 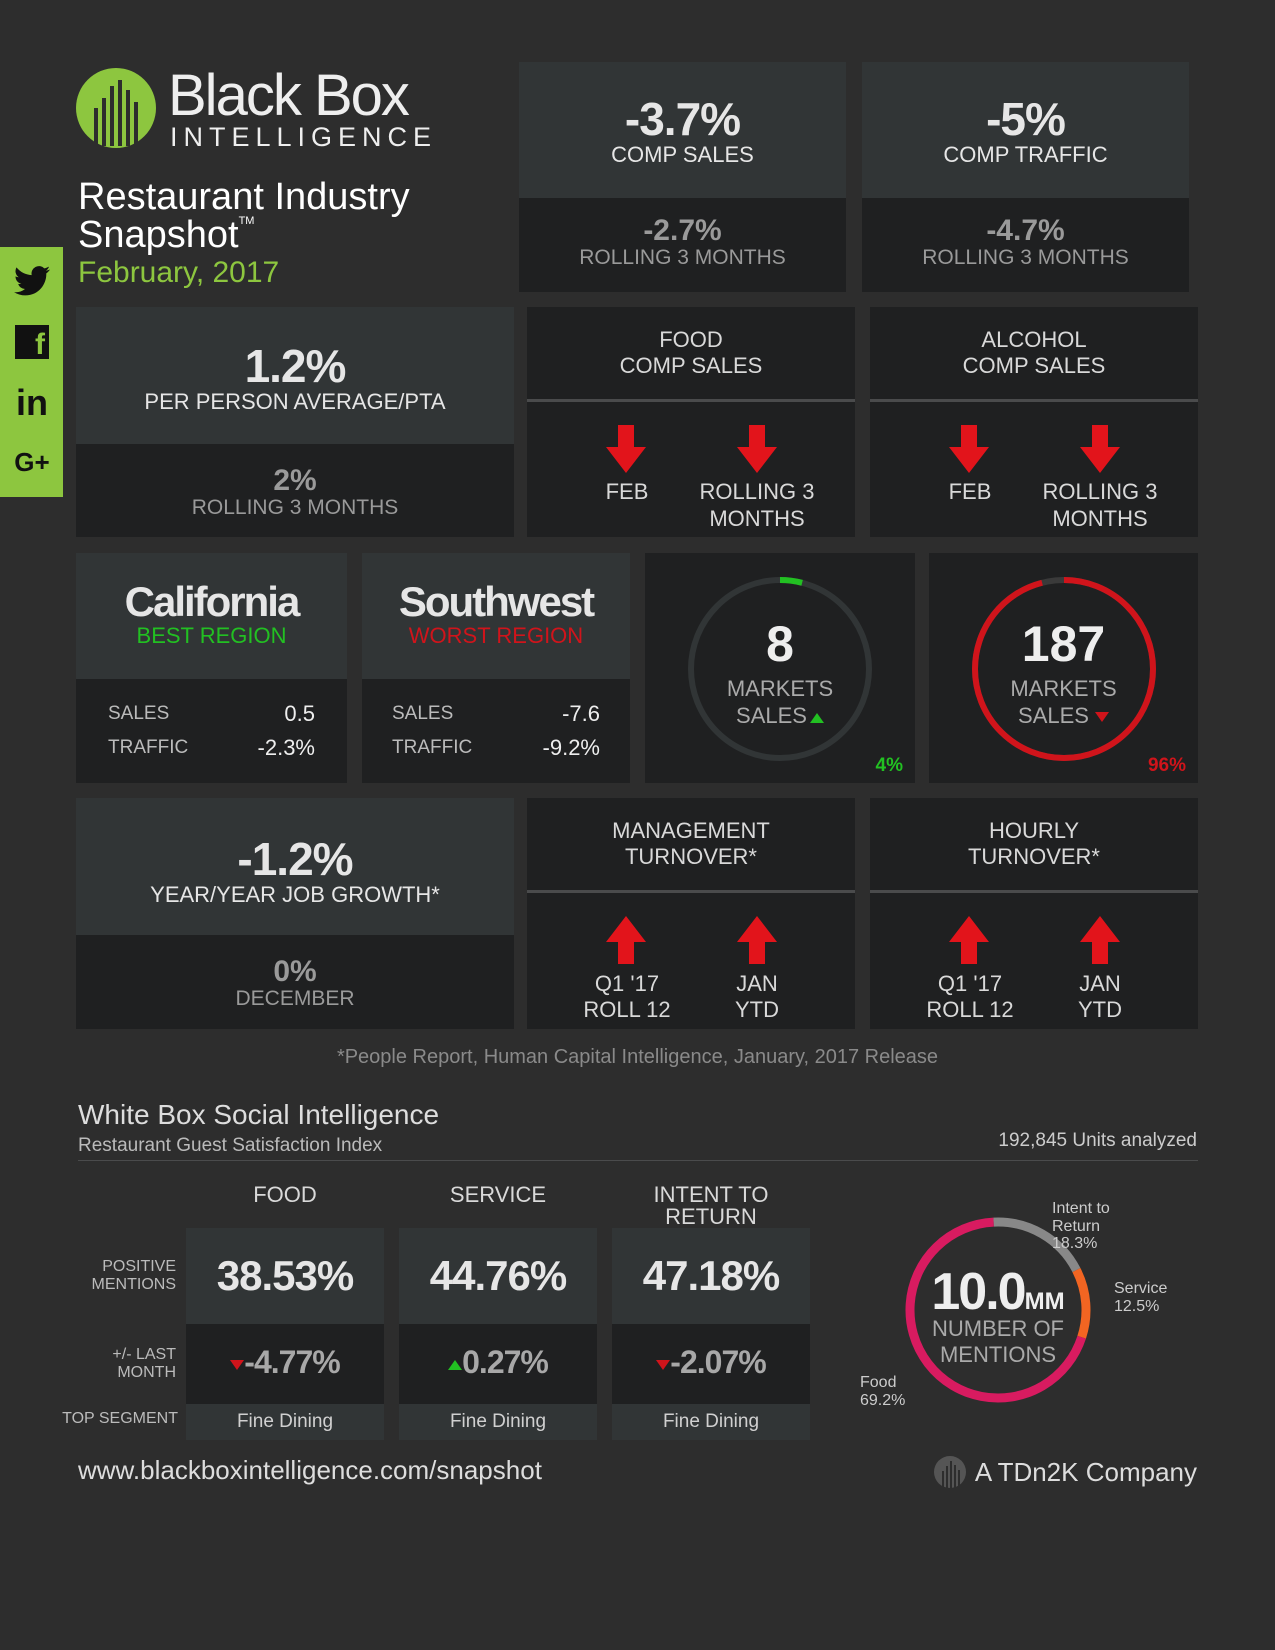 I want to click on mgmt-right1: JAN, so click(x=757, y=983).